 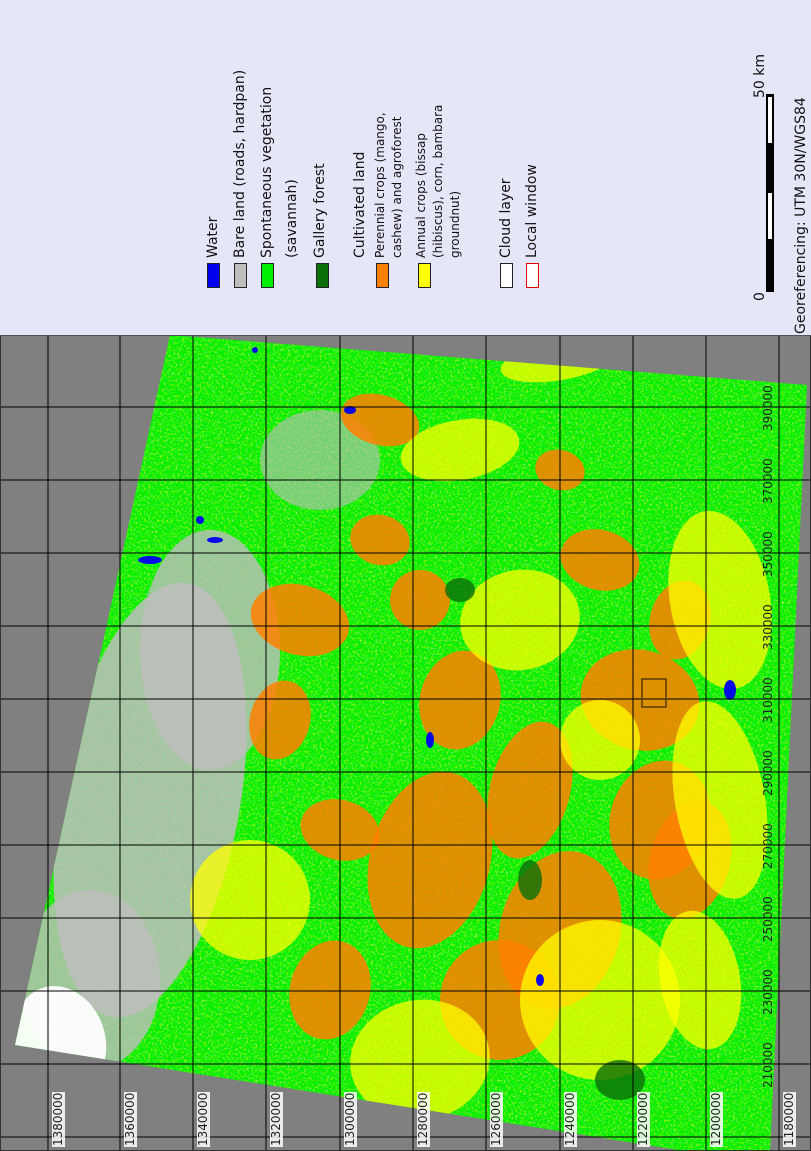 I want to click on legend-label-gallery: Gallery forest, so click(x=320, y=210).